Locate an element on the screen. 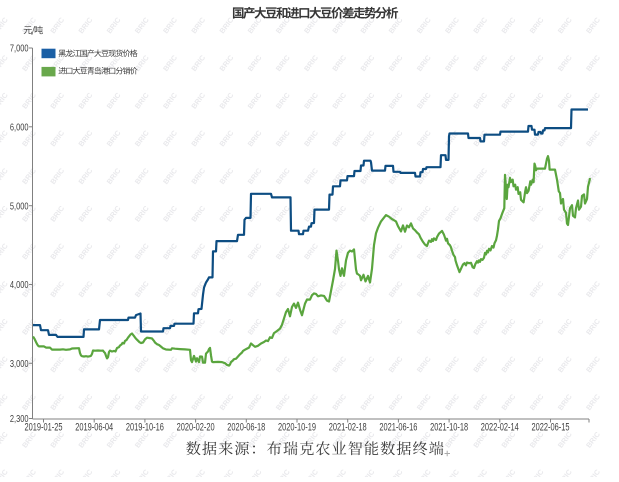 This screenshot has height=482, width=619. svg-text: 2021-10-18 is located at coordinates (449, 427).